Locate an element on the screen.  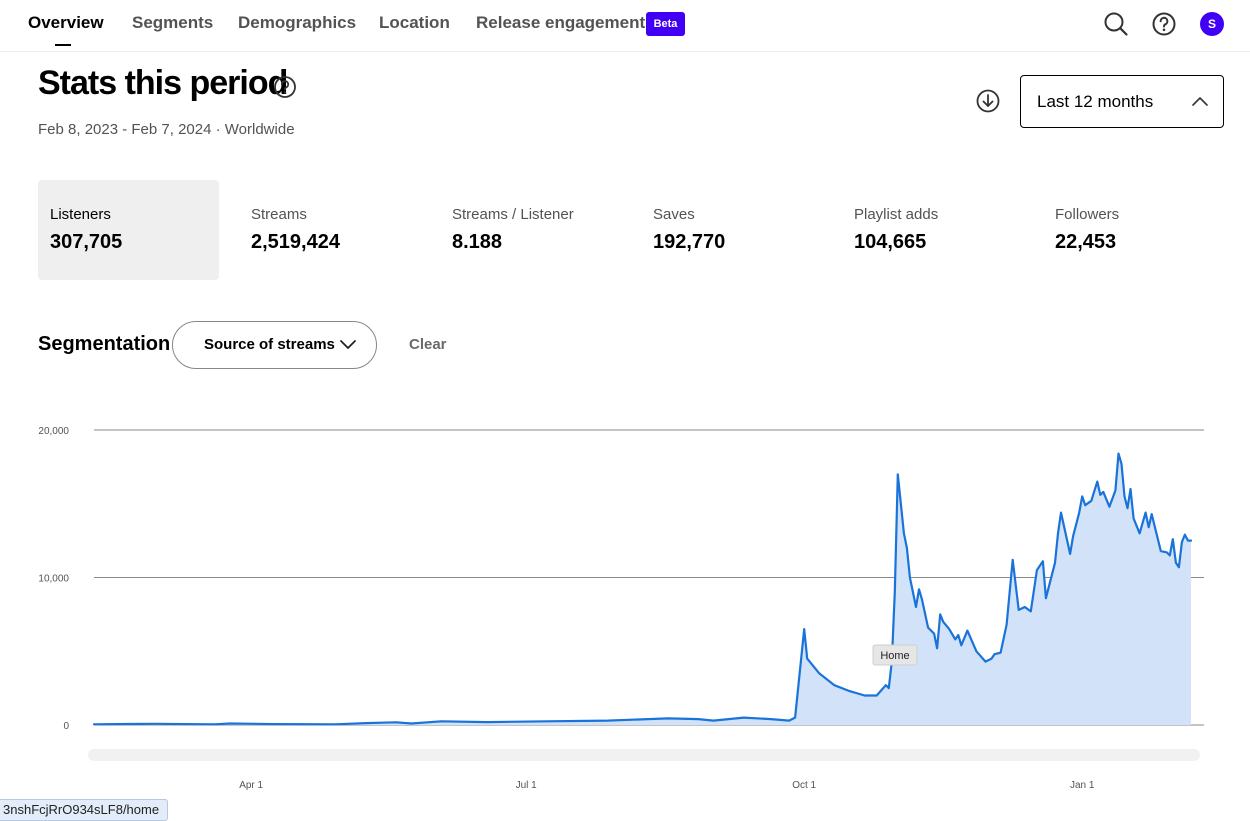
stat-value: 192,770 is located at coordinates (689, 242).